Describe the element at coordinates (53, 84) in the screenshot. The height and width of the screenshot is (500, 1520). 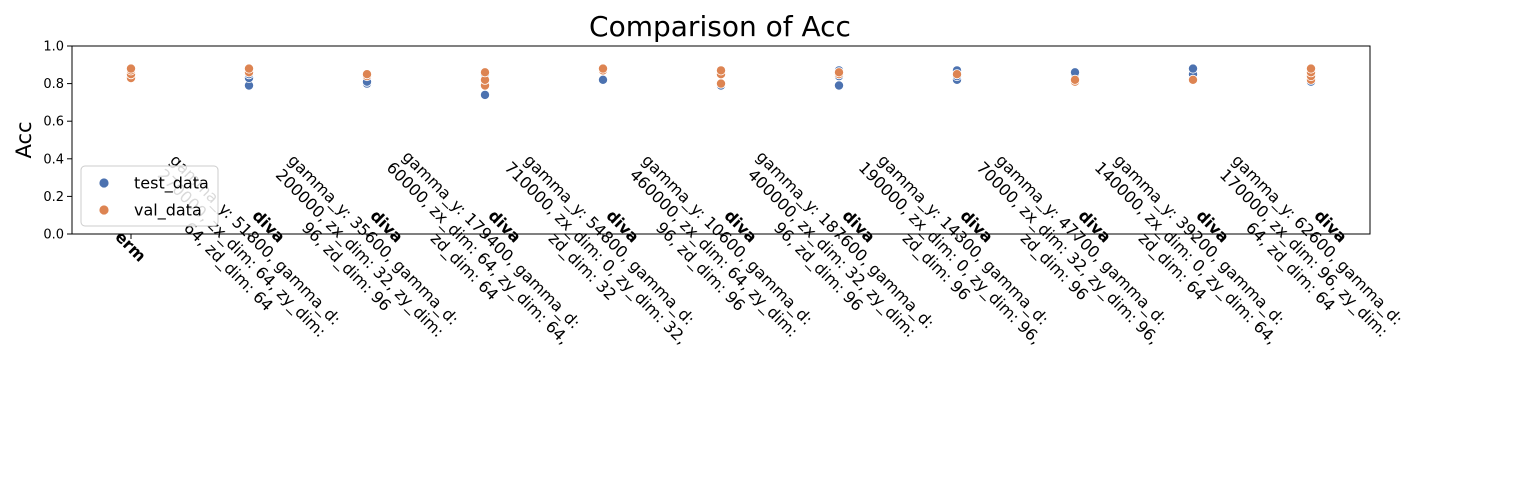
I see `y-tick-label: 0.8` at that location.